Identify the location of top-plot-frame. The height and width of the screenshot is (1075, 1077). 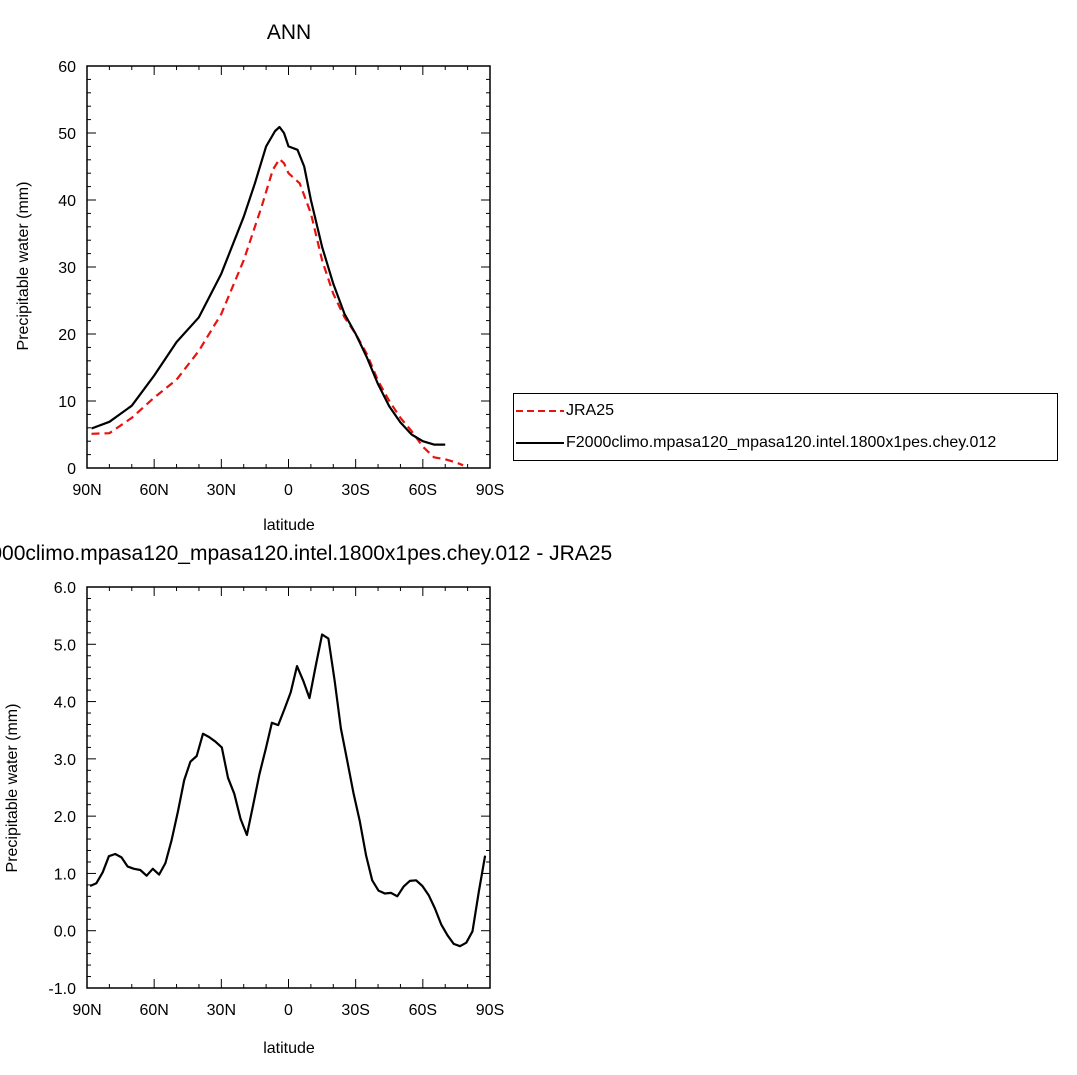
(288, 267).